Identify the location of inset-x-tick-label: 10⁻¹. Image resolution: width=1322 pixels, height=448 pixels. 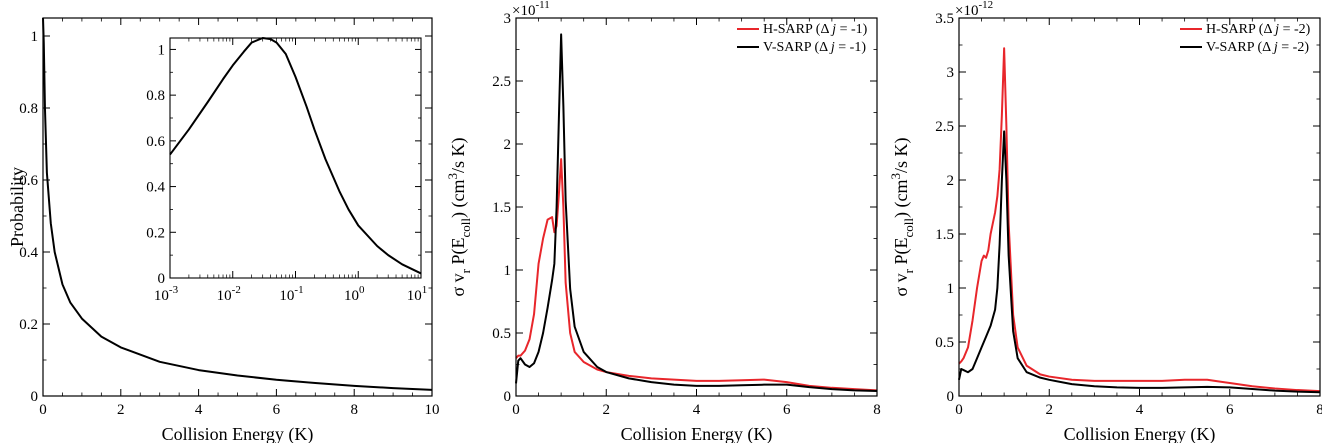
(291, 294).